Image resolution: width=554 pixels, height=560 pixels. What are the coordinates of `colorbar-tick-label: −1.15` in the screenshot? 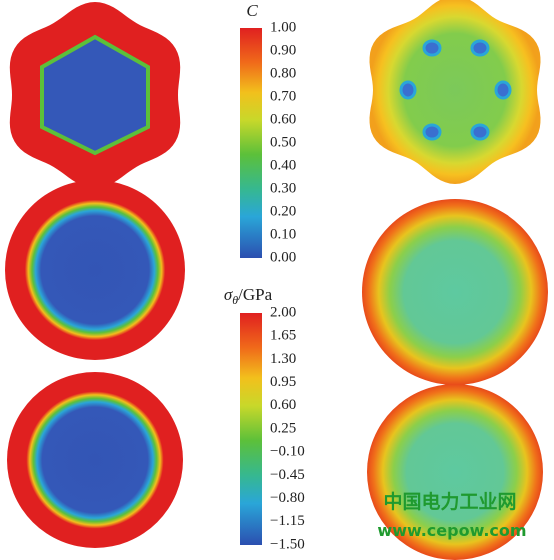 It's located at (287, 521).